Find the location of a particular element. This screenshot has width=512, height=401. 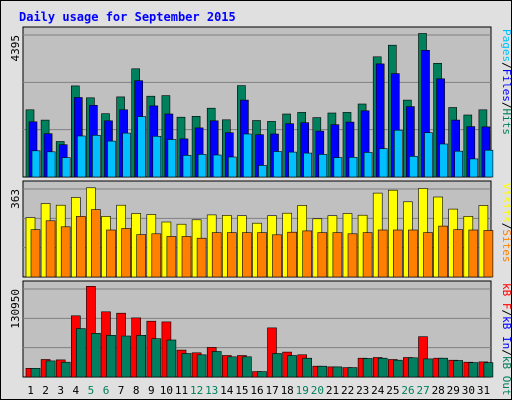

x-tick-label-day-22: 22 is located at coordinates (347, 390).